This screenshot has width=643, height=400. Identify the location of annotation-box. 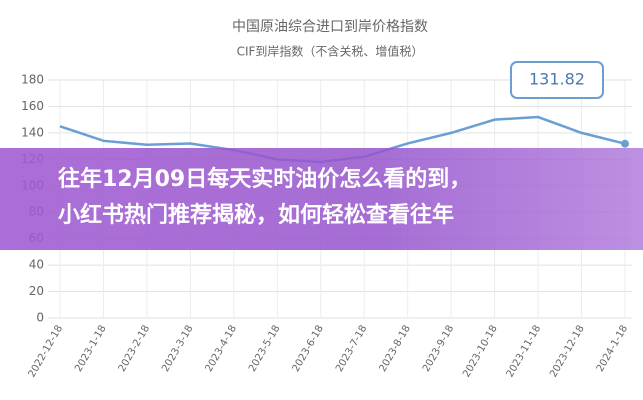
(557, 80).